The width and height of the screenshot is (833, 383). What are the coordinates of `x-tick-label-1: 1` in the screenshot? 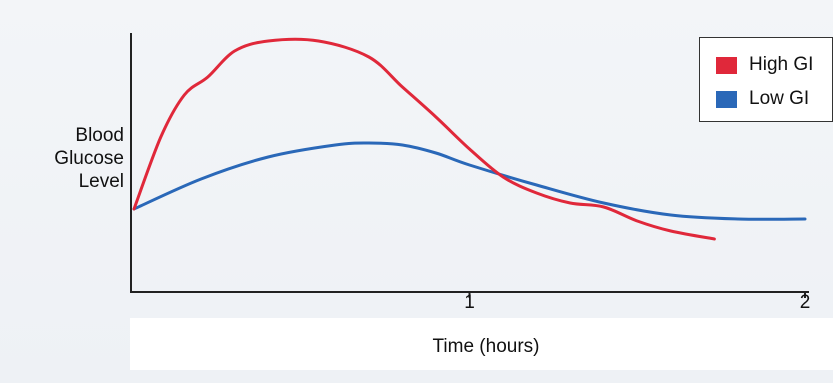 It's located at (469, 302).